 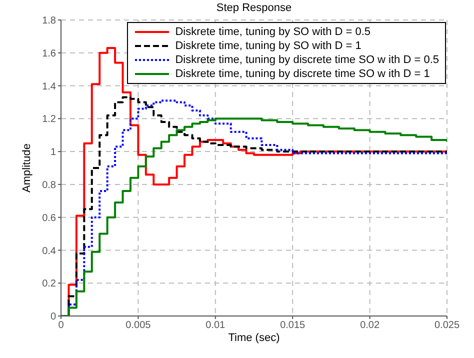 I want to click on y-tick-label: 1.8, so click(x=49, y=21).